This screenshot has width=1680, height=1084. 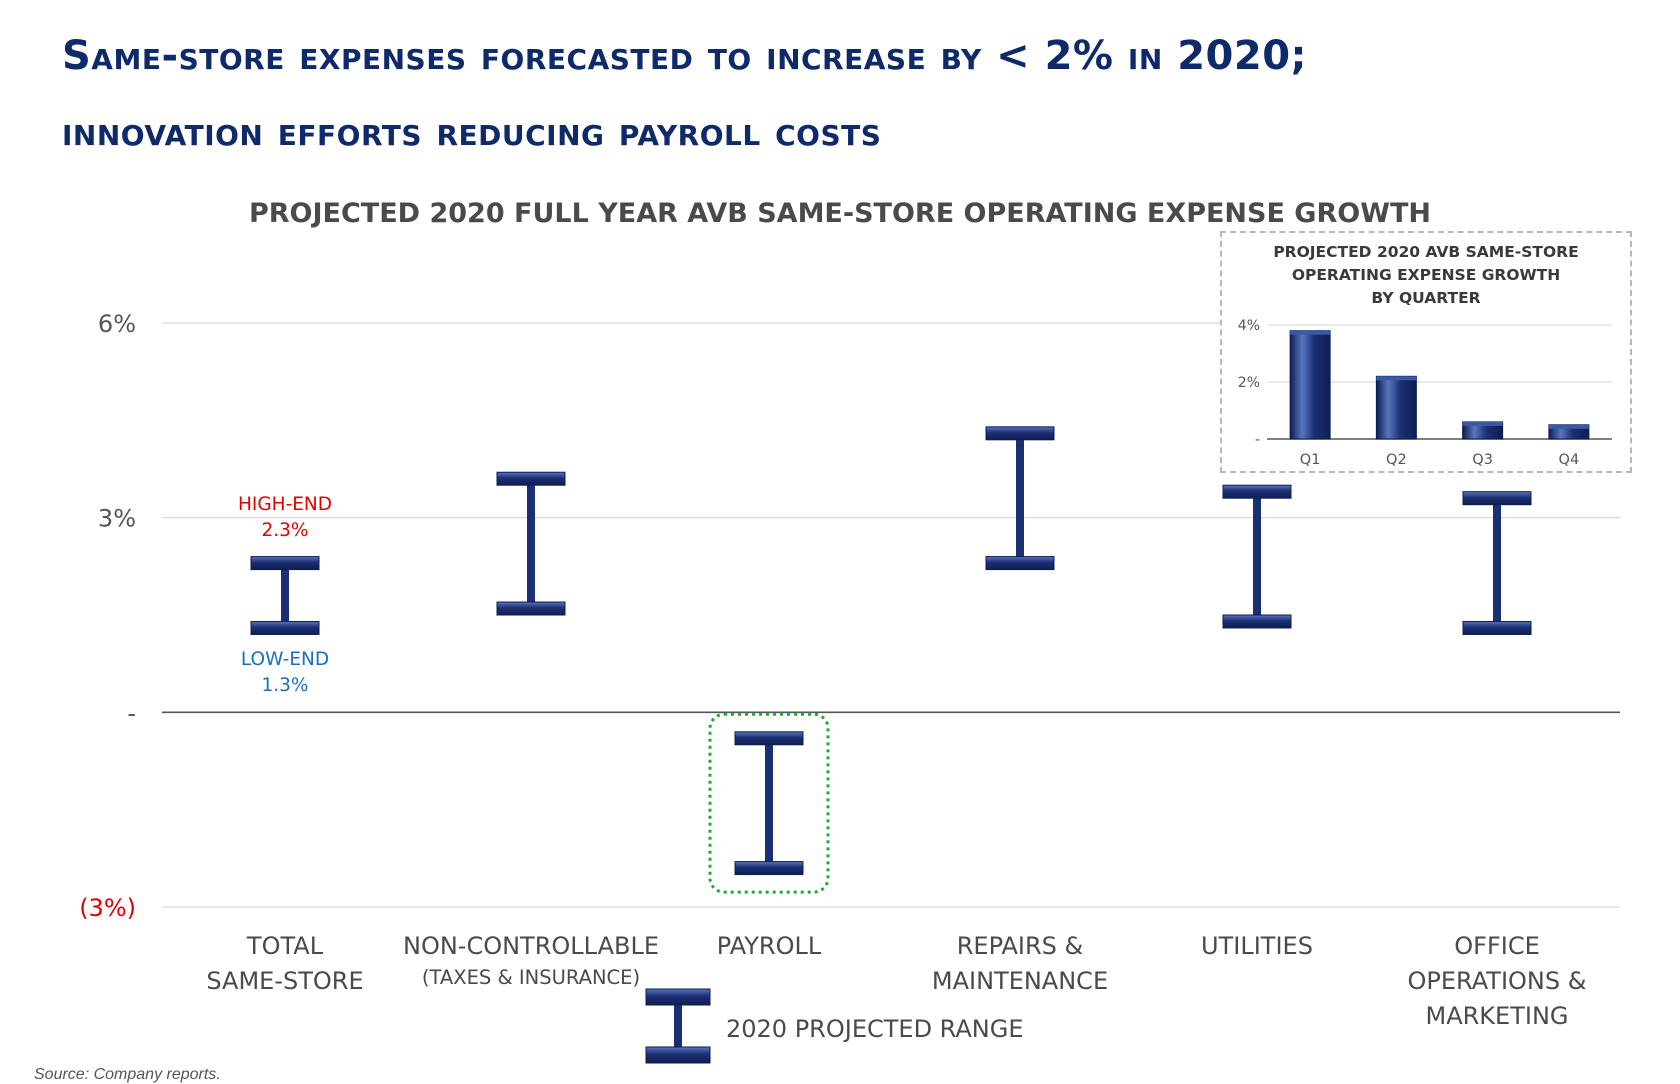 I want to click on legend: 2020 PROJECTED RANGE, so click(x=832, y=1027).